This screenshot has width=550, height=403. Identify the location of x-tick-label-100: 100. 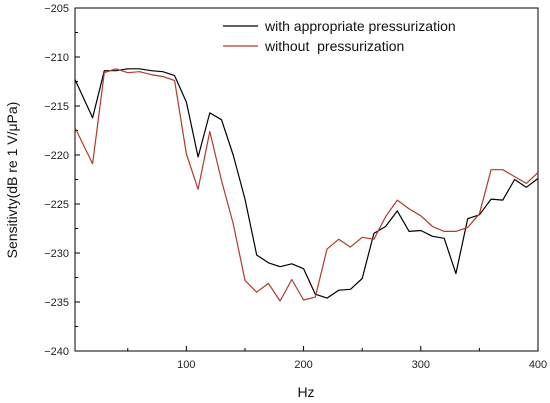
(186, 365).